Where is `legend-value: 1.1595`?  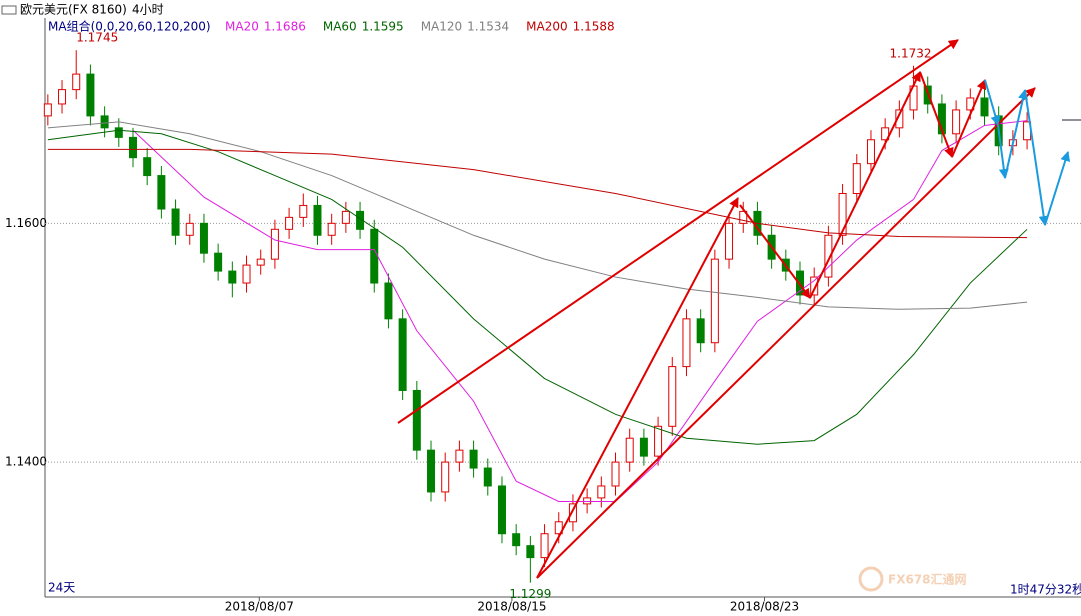
legend-value: 1.1595 is located at coordinates (383, 27).